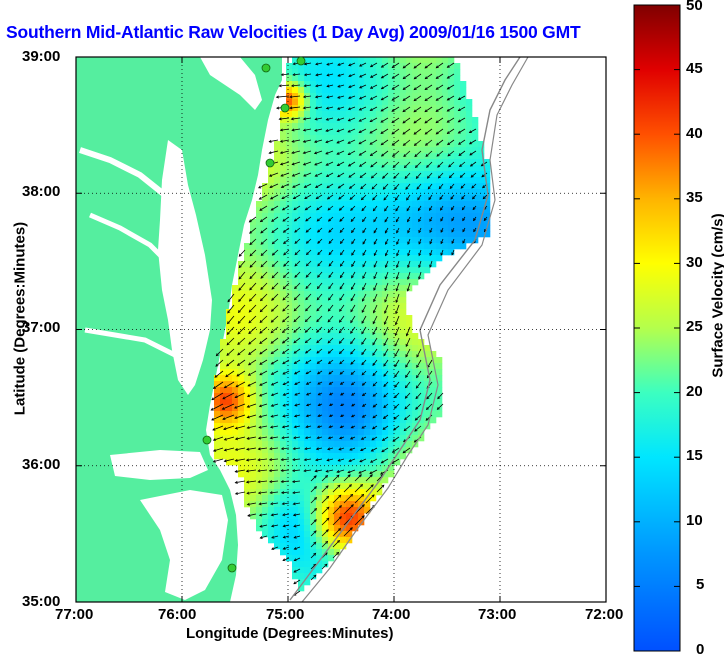 Image resolution: width=724 pixels, height=664 pixels. What do you see at coordinates (700, 649) in the screenshot?
I see `colorbar-tick-label: 0` at bounding box center [700, 649].